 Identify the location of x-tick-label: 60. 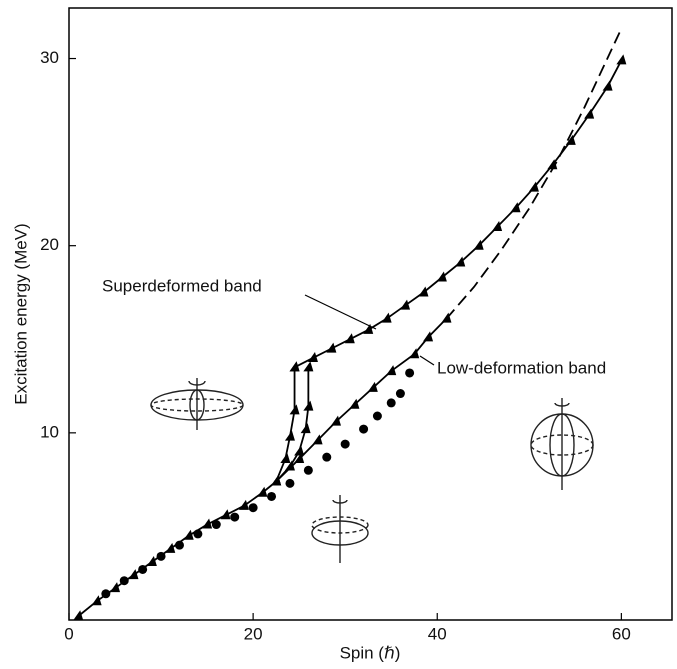
(621, 633).